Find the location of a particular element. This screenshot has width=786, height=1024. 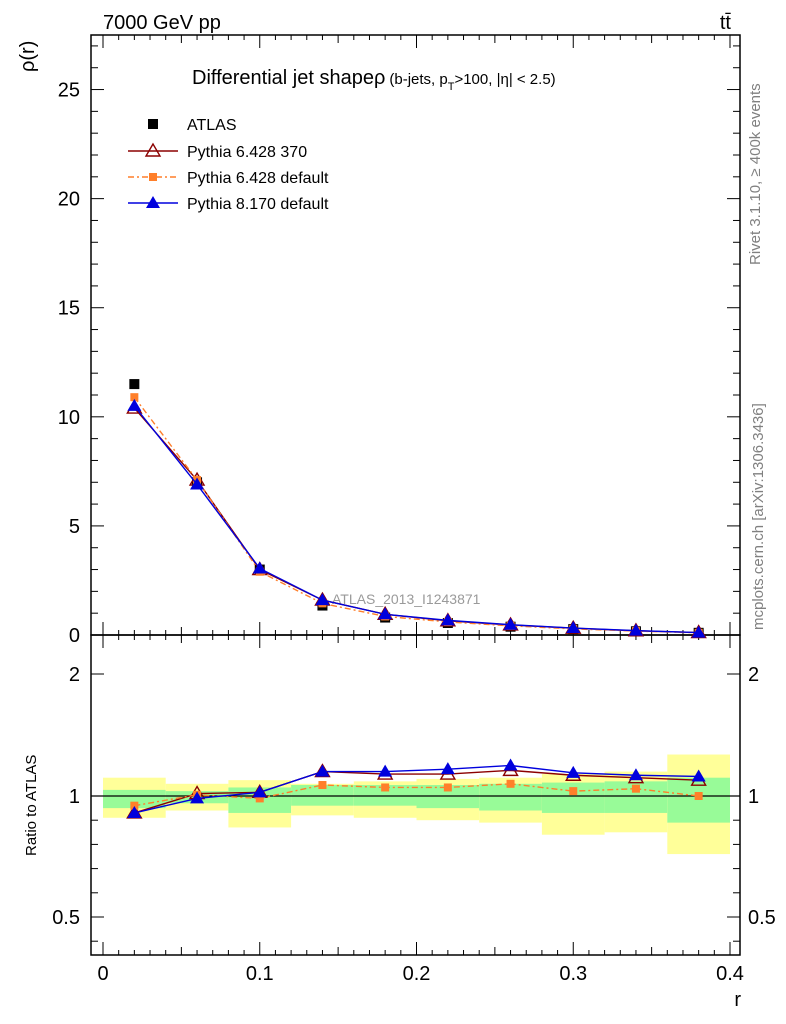

ratio-series-0-line is located at coordinates (416, 791).